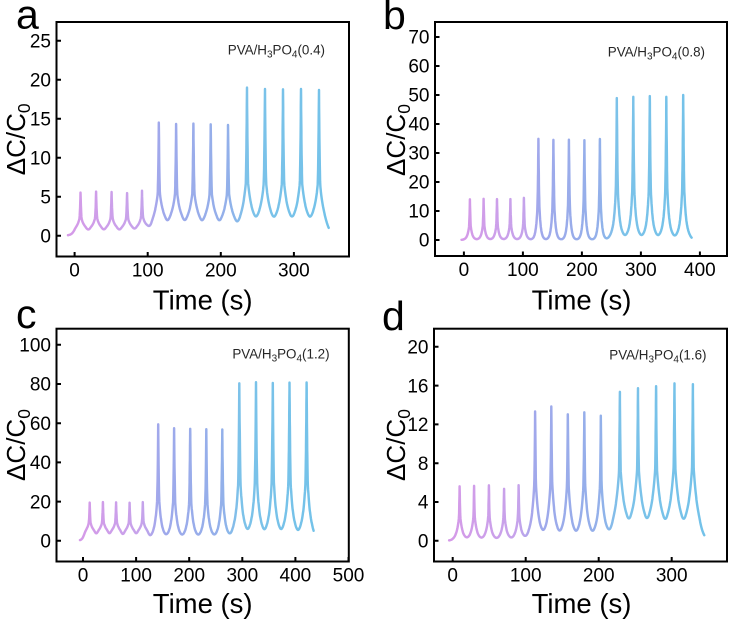 The height and width of the screenshot is (619, 750). I want to click on svg-text: c, so click(26, 314).